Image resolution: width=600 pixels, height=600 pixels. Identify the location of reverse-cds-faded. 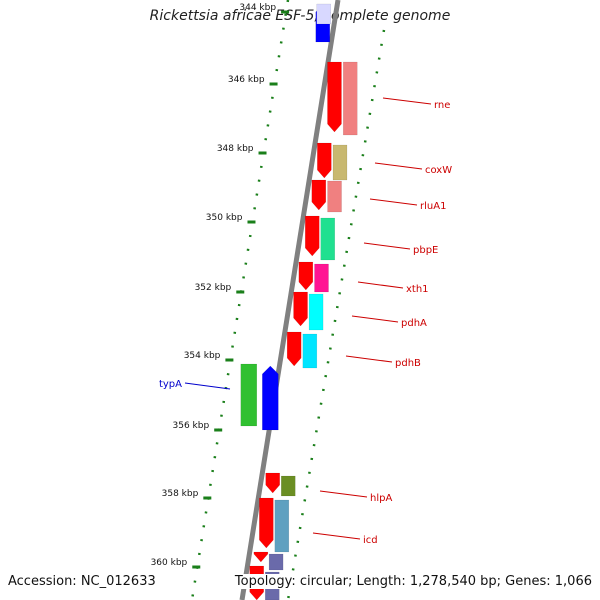
(324, 14).